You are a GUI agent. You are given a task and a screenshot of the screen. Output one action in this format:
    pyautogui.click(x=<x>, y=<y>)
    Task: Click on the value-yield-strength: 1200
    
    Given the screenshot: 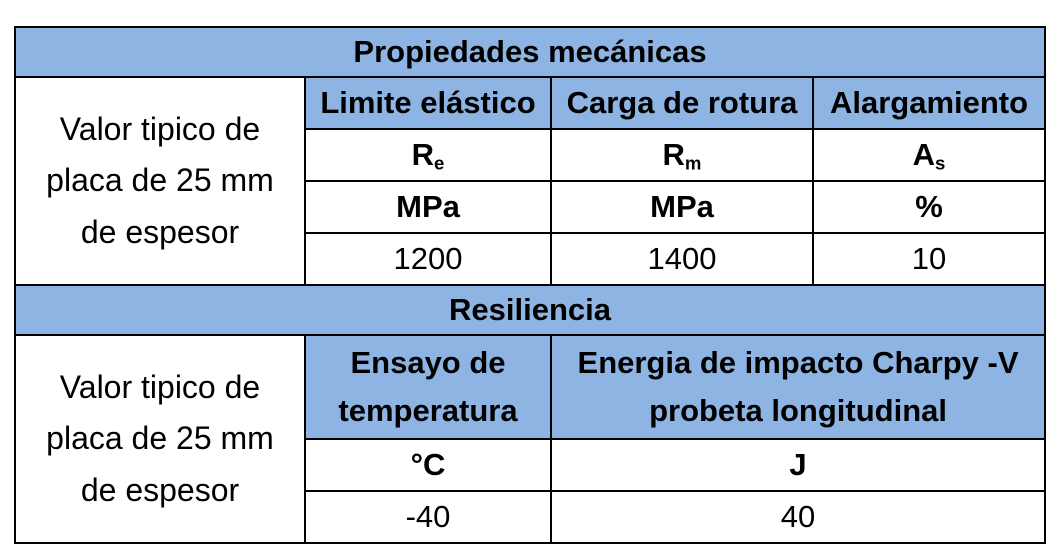 What is the action you would take?
    pyautogui.click(x=428, y=259)
    